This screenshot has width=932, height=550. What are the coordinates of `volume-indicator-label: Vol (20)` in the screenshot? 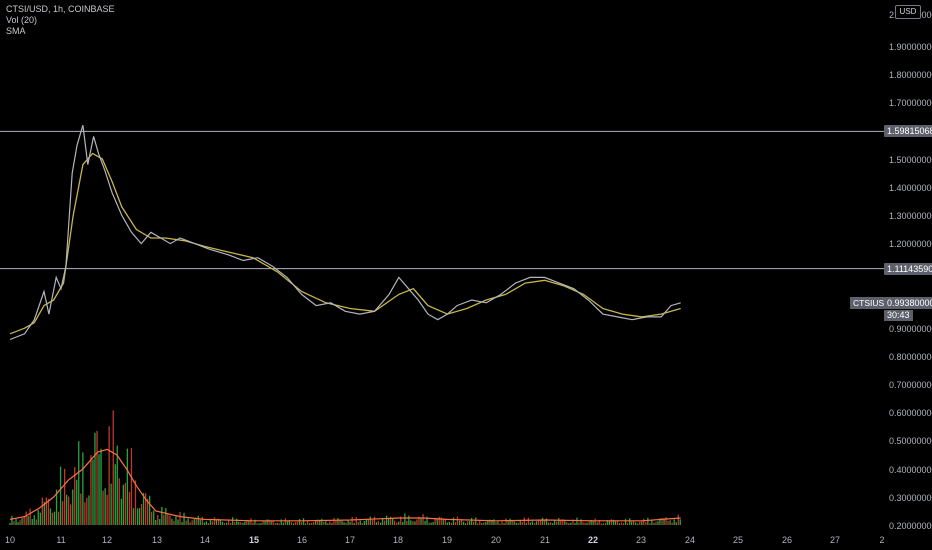 It's located at (22, 20).